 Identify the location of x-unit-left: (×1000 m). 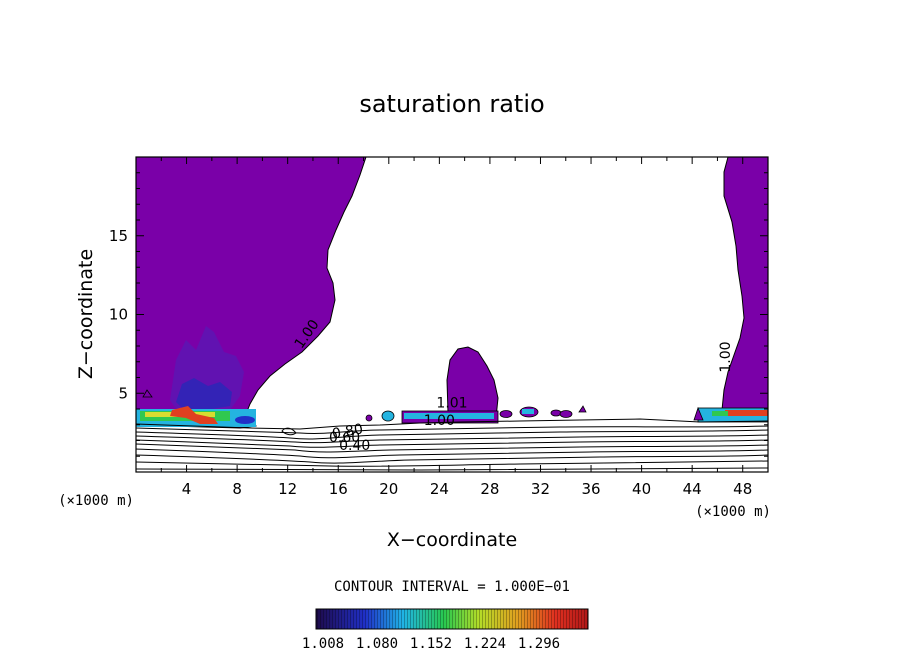
(96, 501).